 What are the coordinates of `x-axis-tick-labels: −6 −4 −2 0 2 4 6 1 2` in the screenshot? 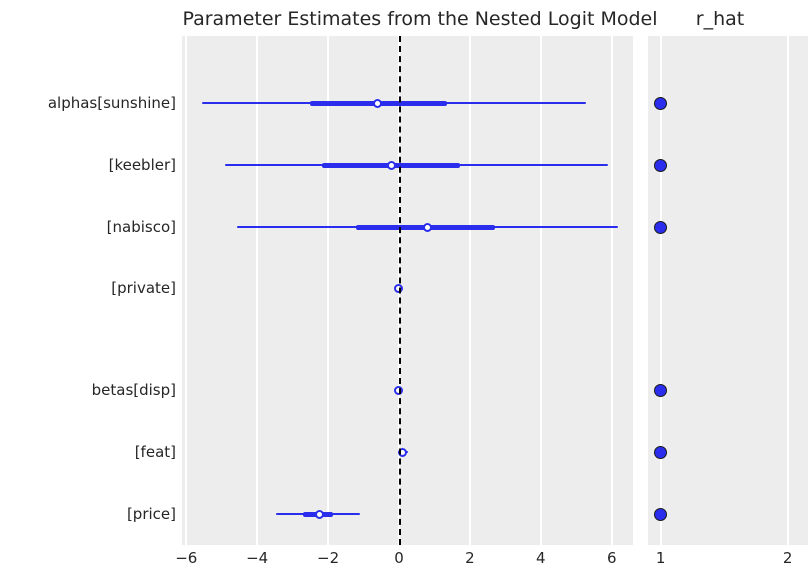 It's located at (405, 561).